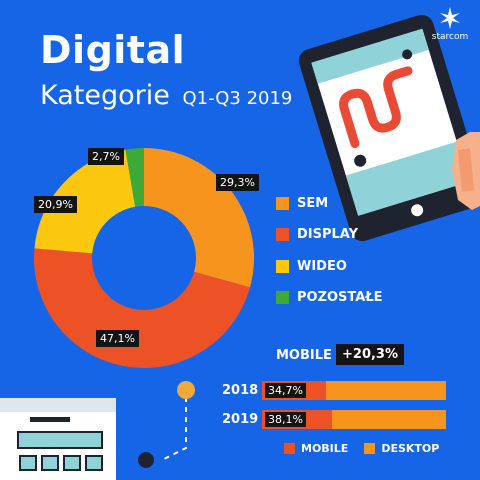 The width and height of the screenshot is (480, 480). Describe the element at coordinates (370, 354) in the screenshot. I see `mobile-growth-badge: +20,3%` at that location.